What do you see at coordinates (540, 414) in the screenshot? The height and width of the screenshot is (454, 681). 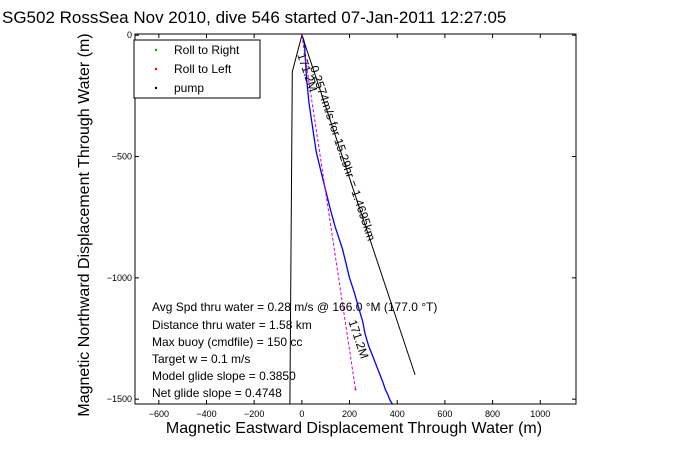 I see `x-tick-label: 1000` at bounding box center [540, 414].